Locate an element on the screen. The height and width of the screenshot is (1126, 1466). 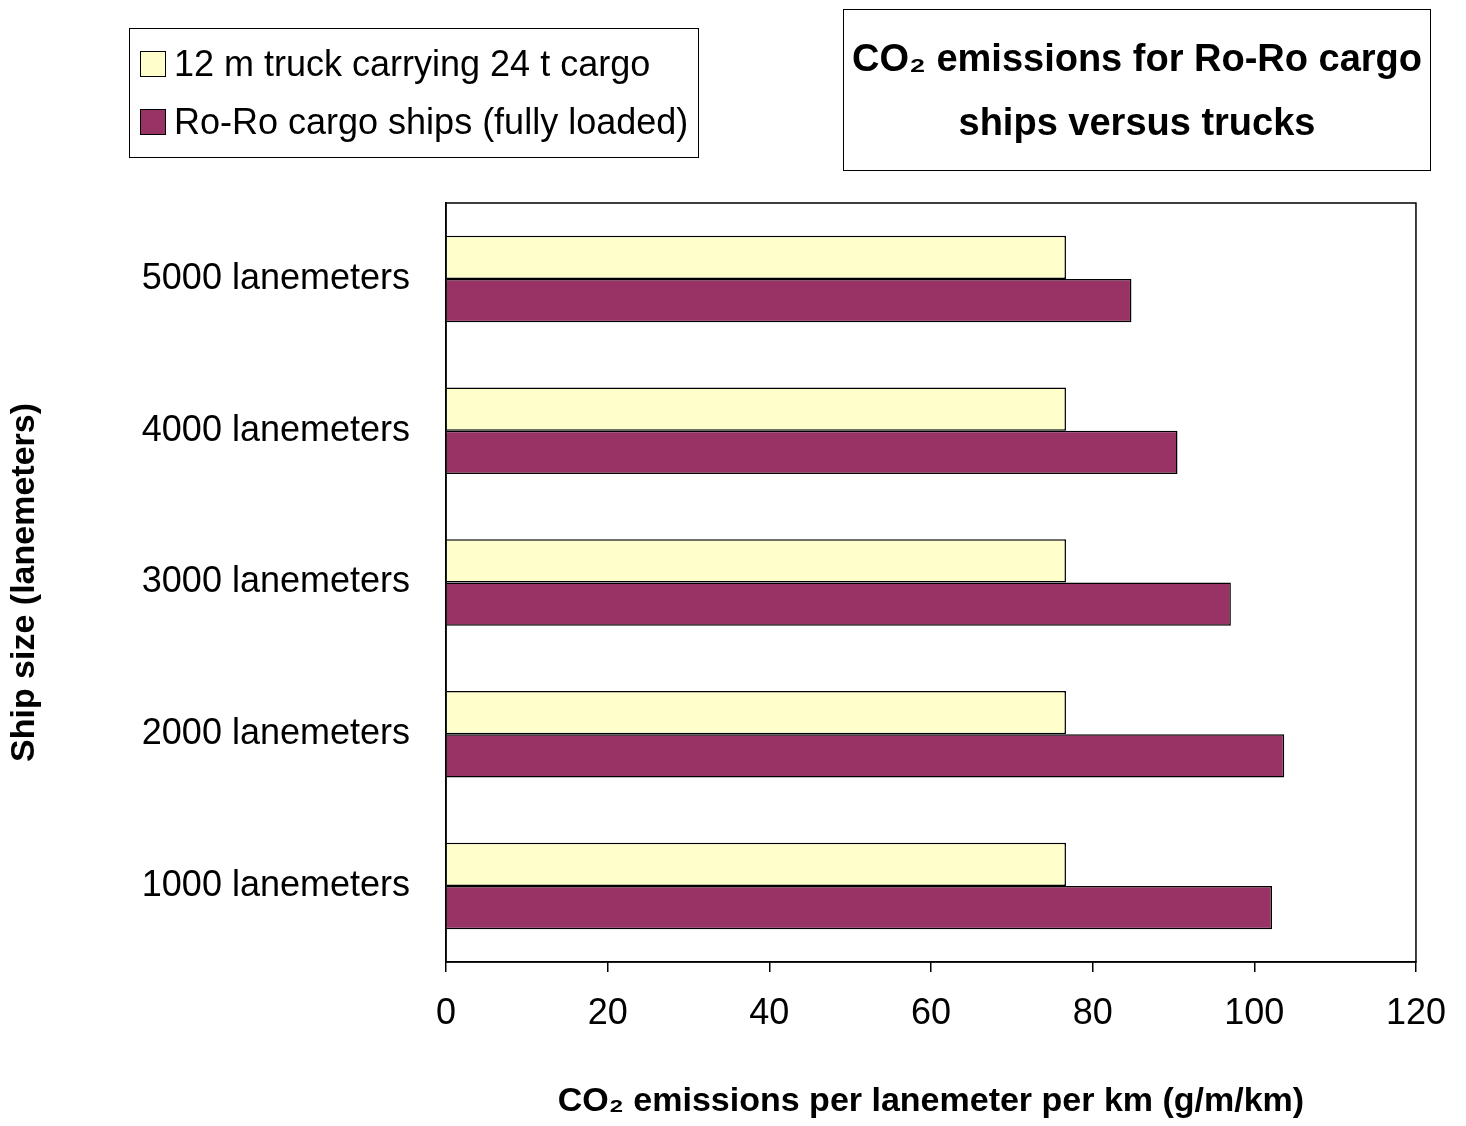
x-tick-label: 20 is located at coordinates (607, 1011).